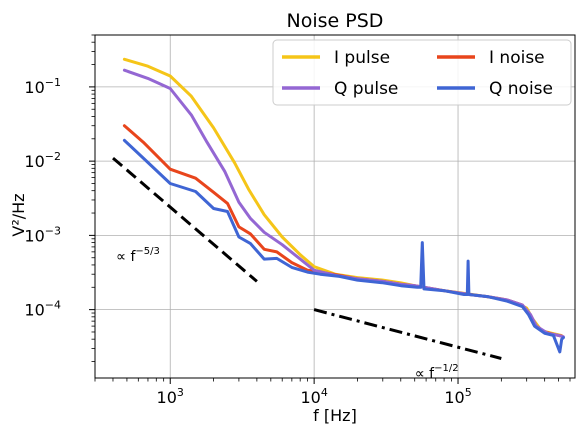 The height and width of the screenshot is (431, 579). Describe the element at coordinates (521, 89) in the screenshot. I see `legend-label-q-noise: Q noise` at that location.